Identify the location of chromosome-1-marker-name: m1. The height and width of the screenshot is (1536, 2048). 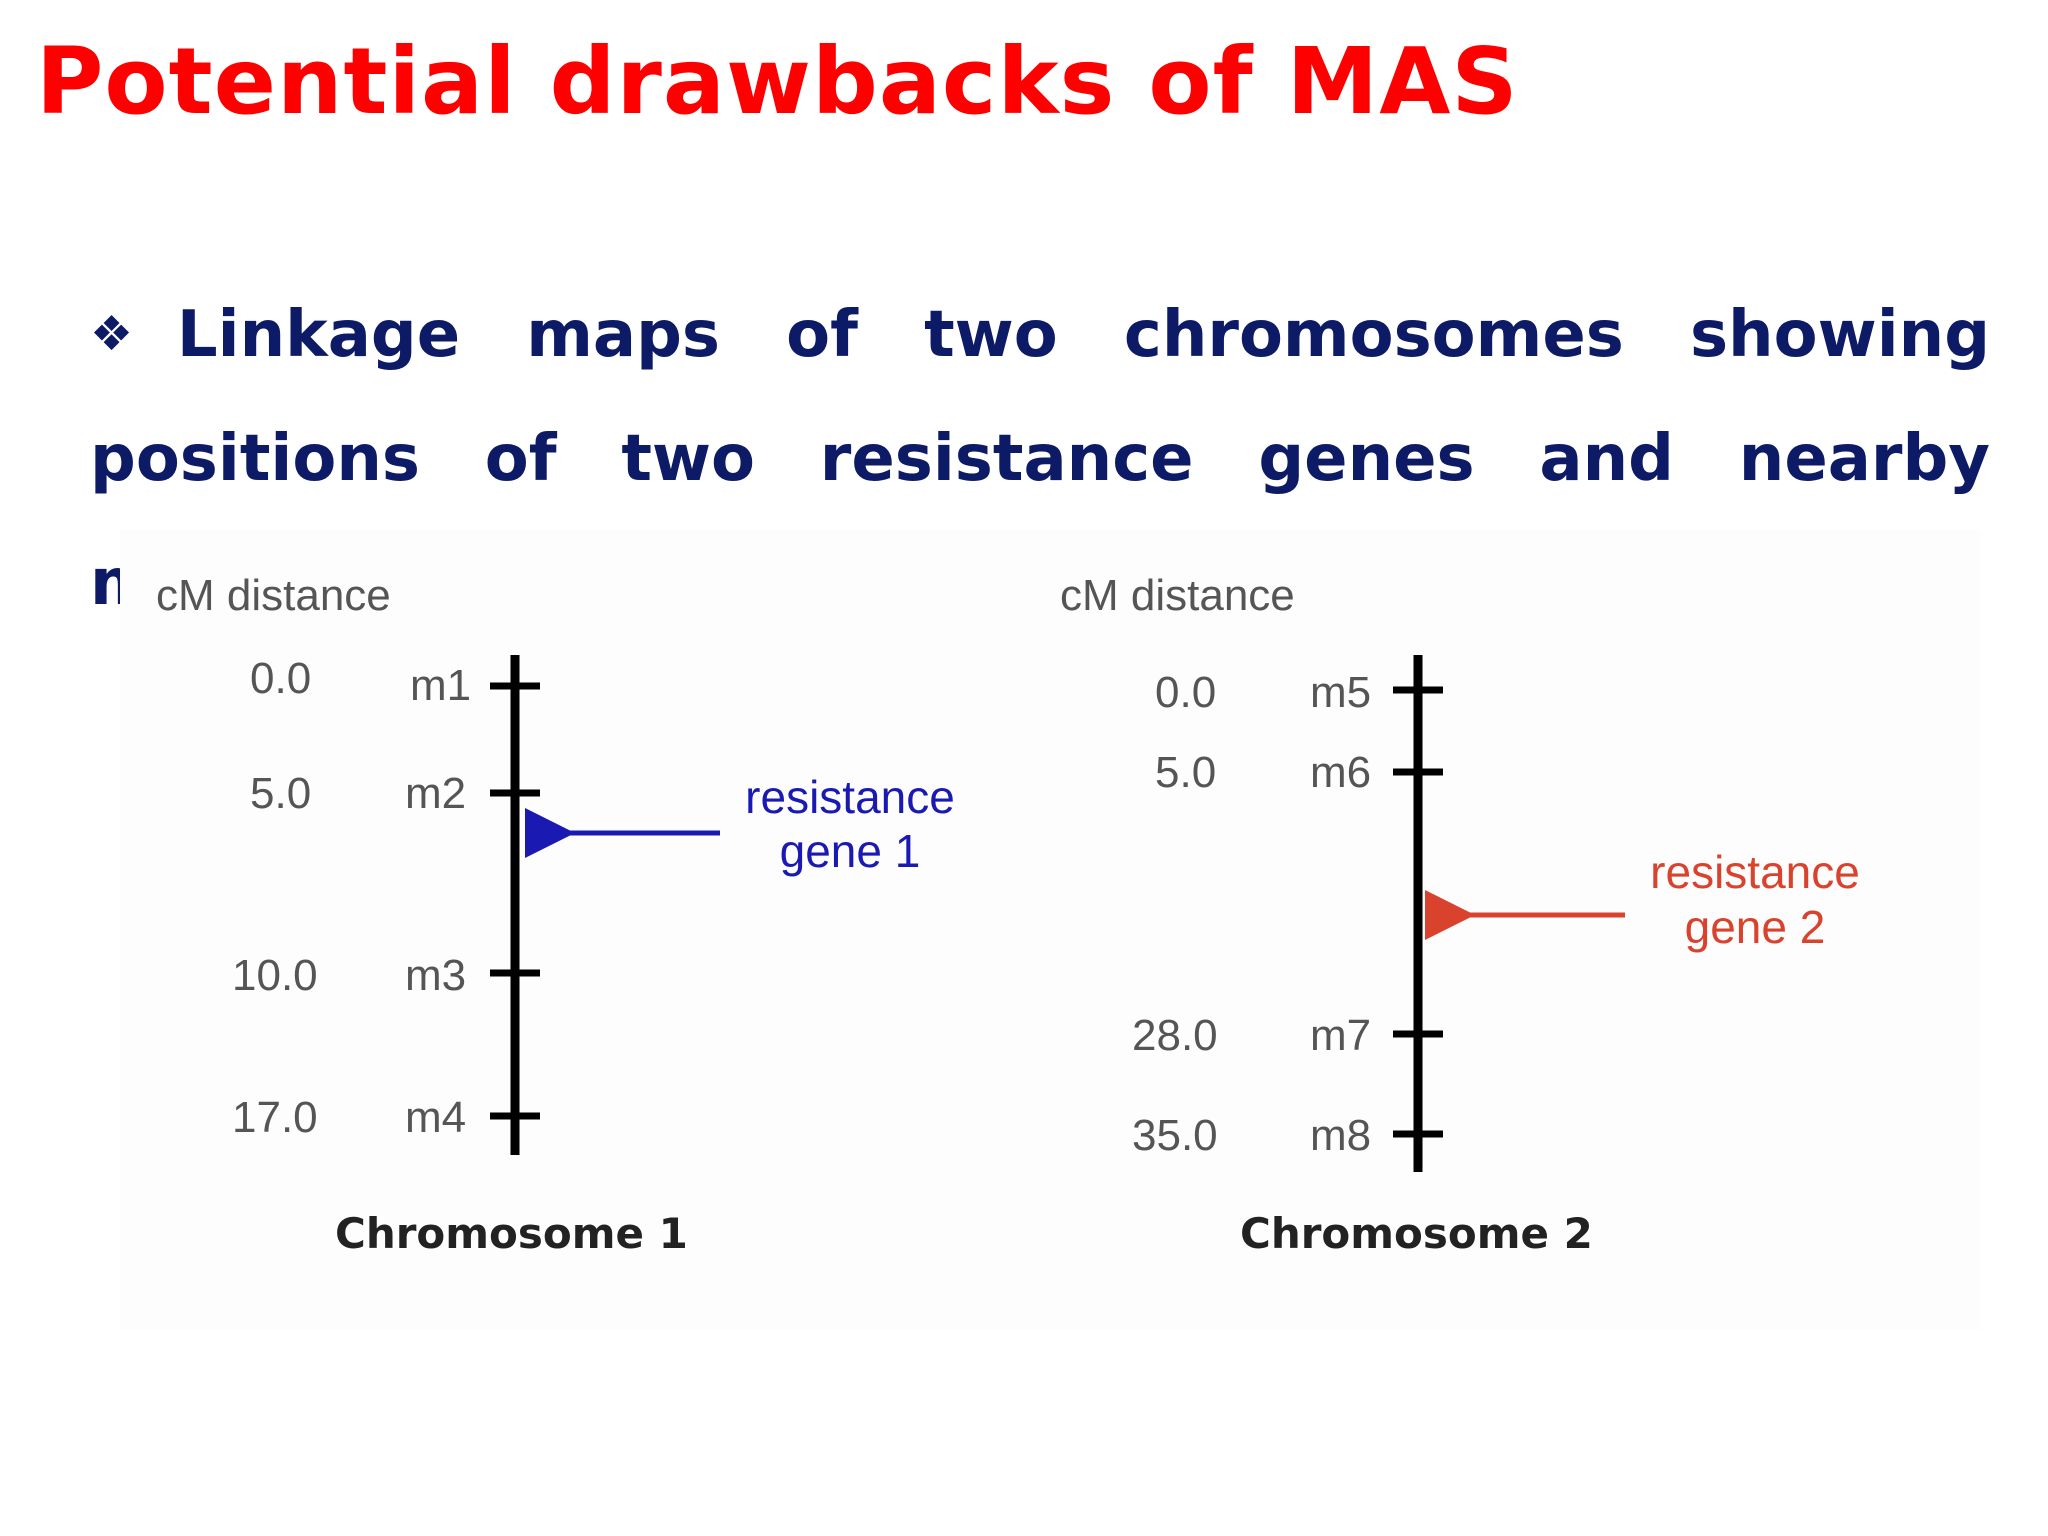
(440, 685).